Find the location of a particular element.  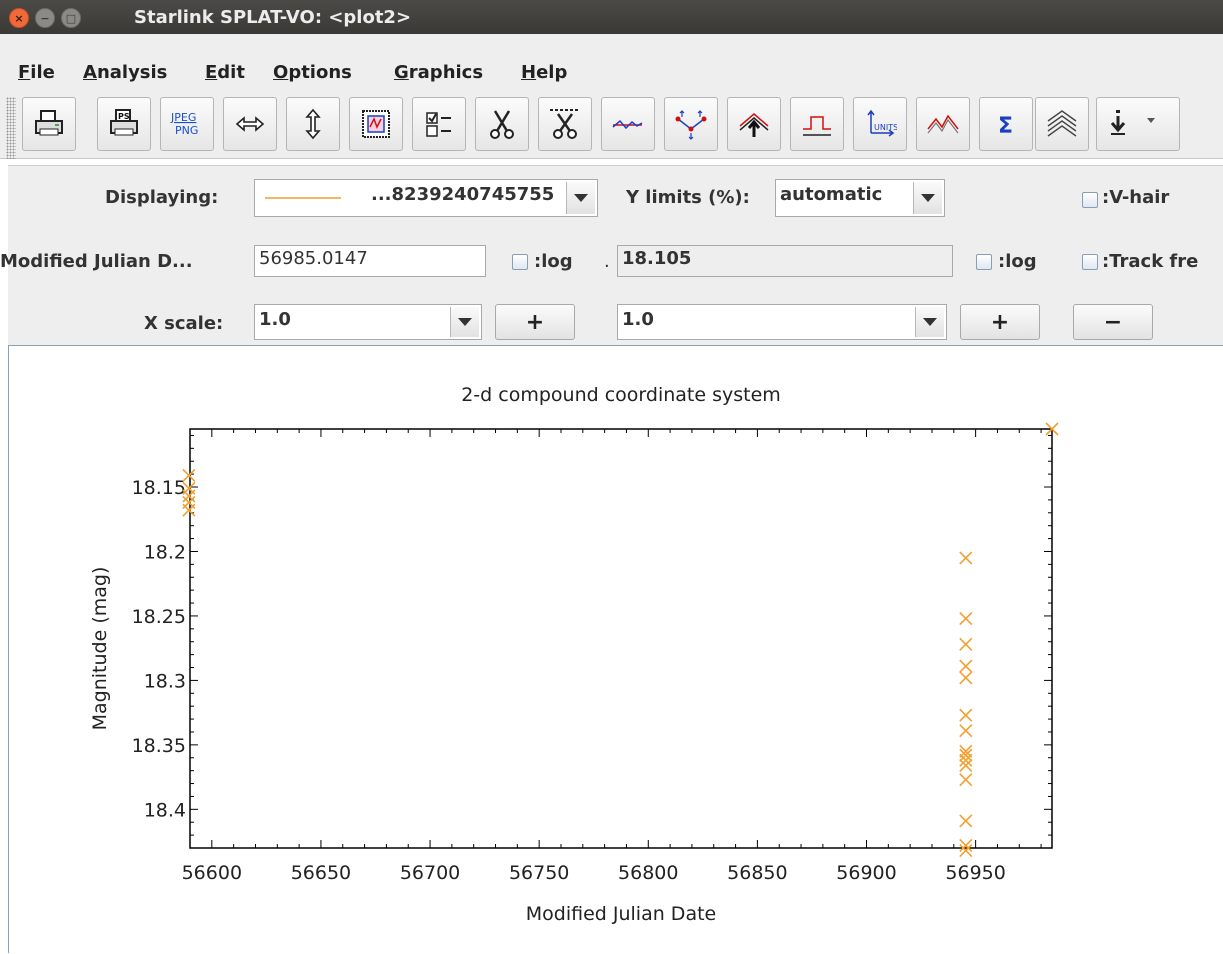

close-icon: × is located at coordinates (19, 18).